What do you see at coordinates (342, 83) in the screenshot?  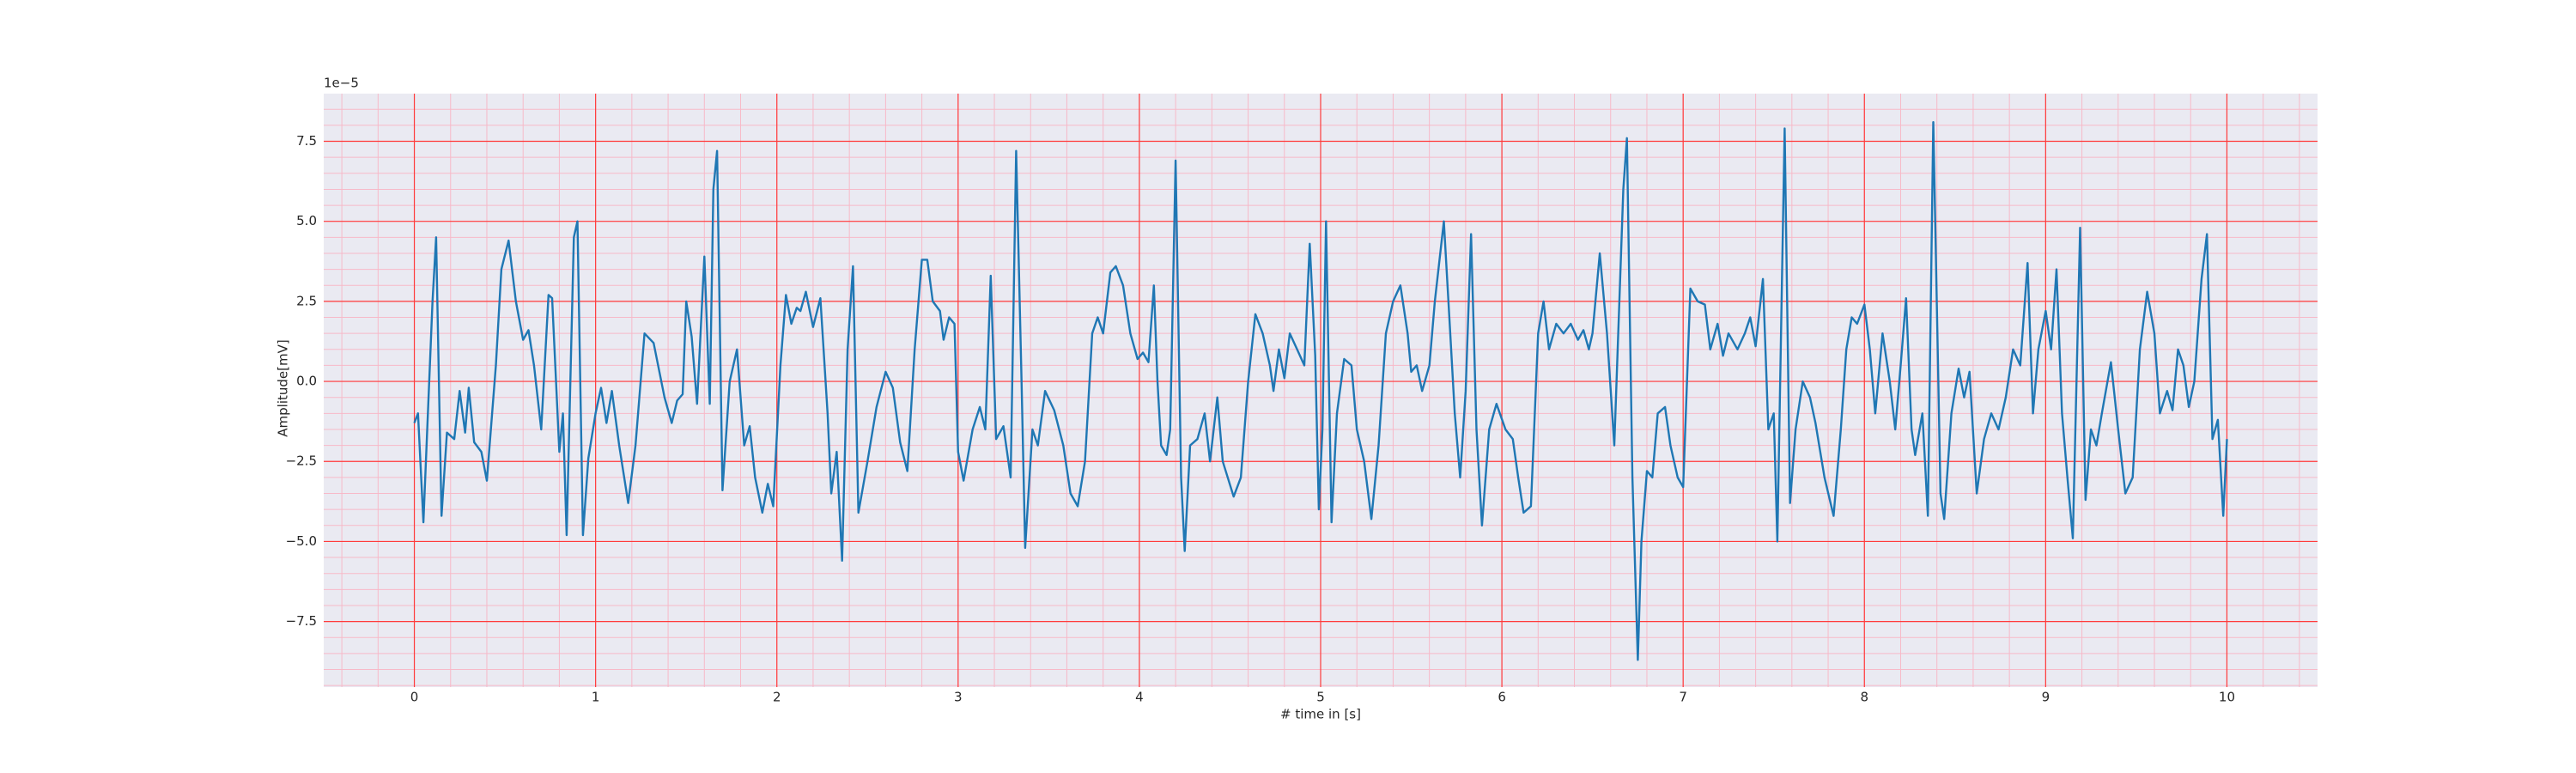 I see `y-offset-label: 1e−5` at bounding box center [342, 83].